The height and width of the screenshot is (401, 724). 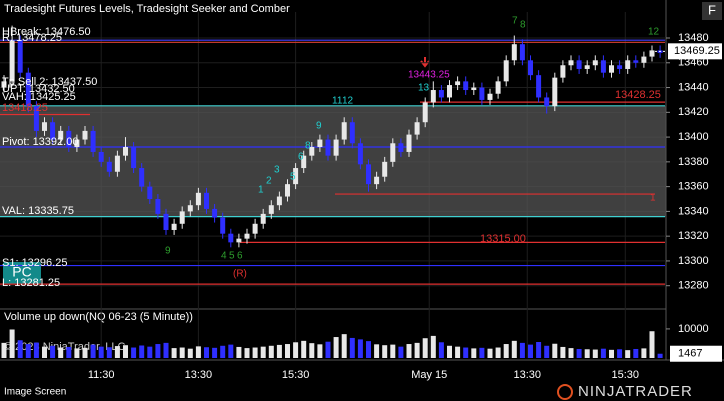 I want to click on brand: NINJATRADER, so click(x=635, y=391).